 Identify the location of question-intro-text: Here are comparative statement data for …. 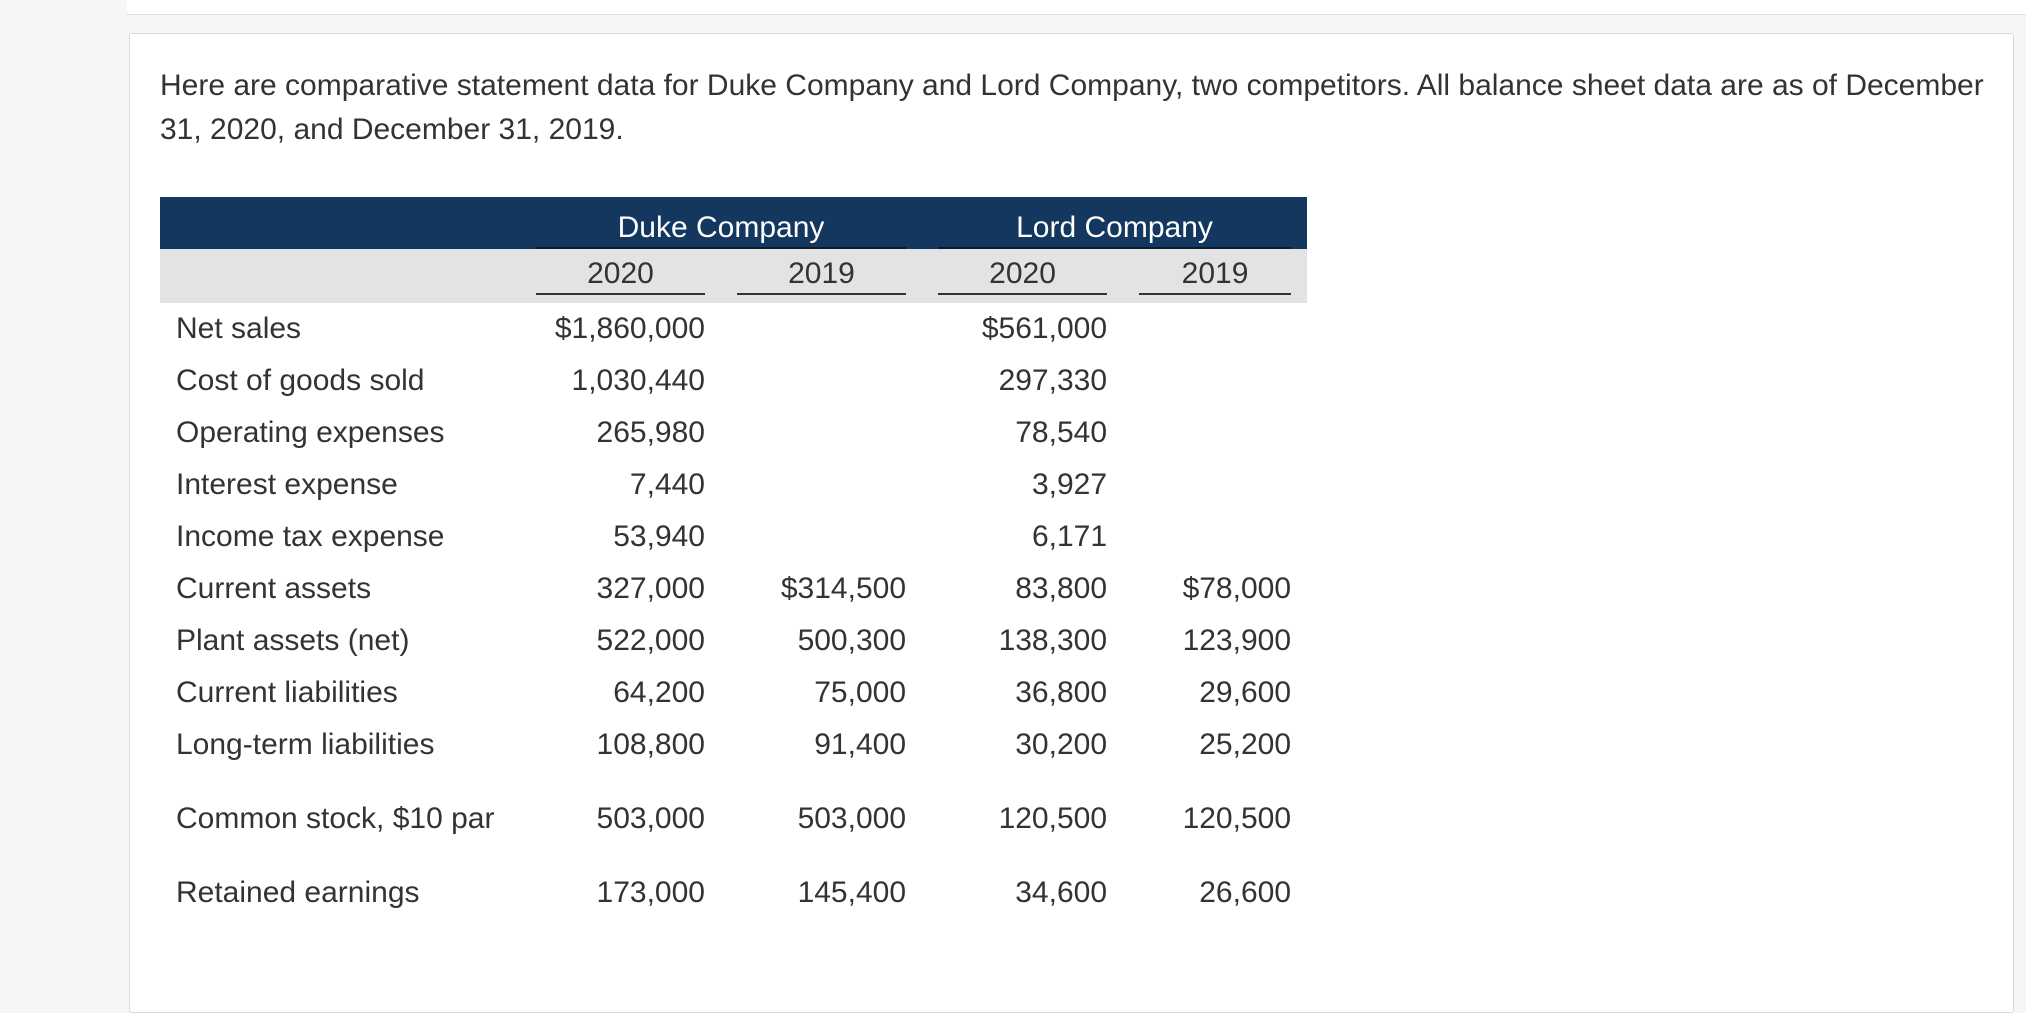
(1072, 107).